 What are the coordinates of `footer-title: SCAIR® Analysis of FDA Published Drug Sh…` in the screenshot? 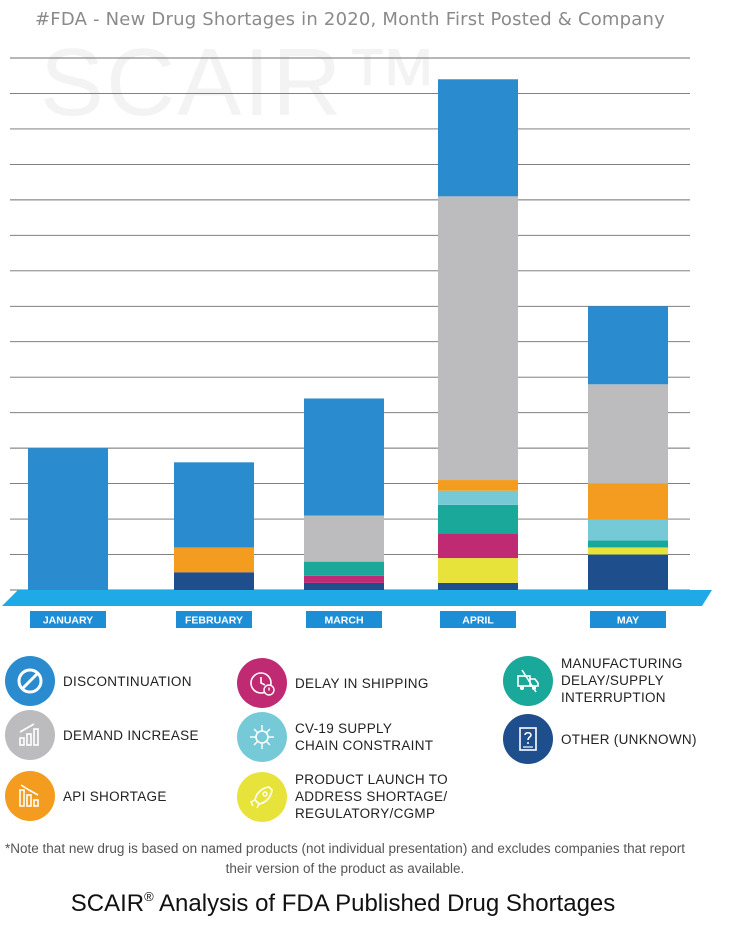 It's located at (343, 903).